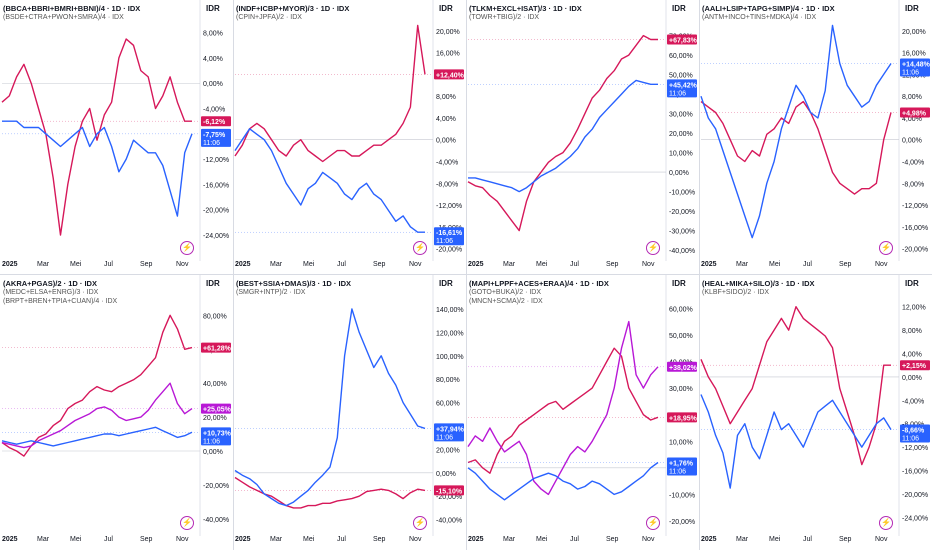 This screenshot has width=932, height=550. I want to click on y-tick-label: 20,00%, so click(448, 32).